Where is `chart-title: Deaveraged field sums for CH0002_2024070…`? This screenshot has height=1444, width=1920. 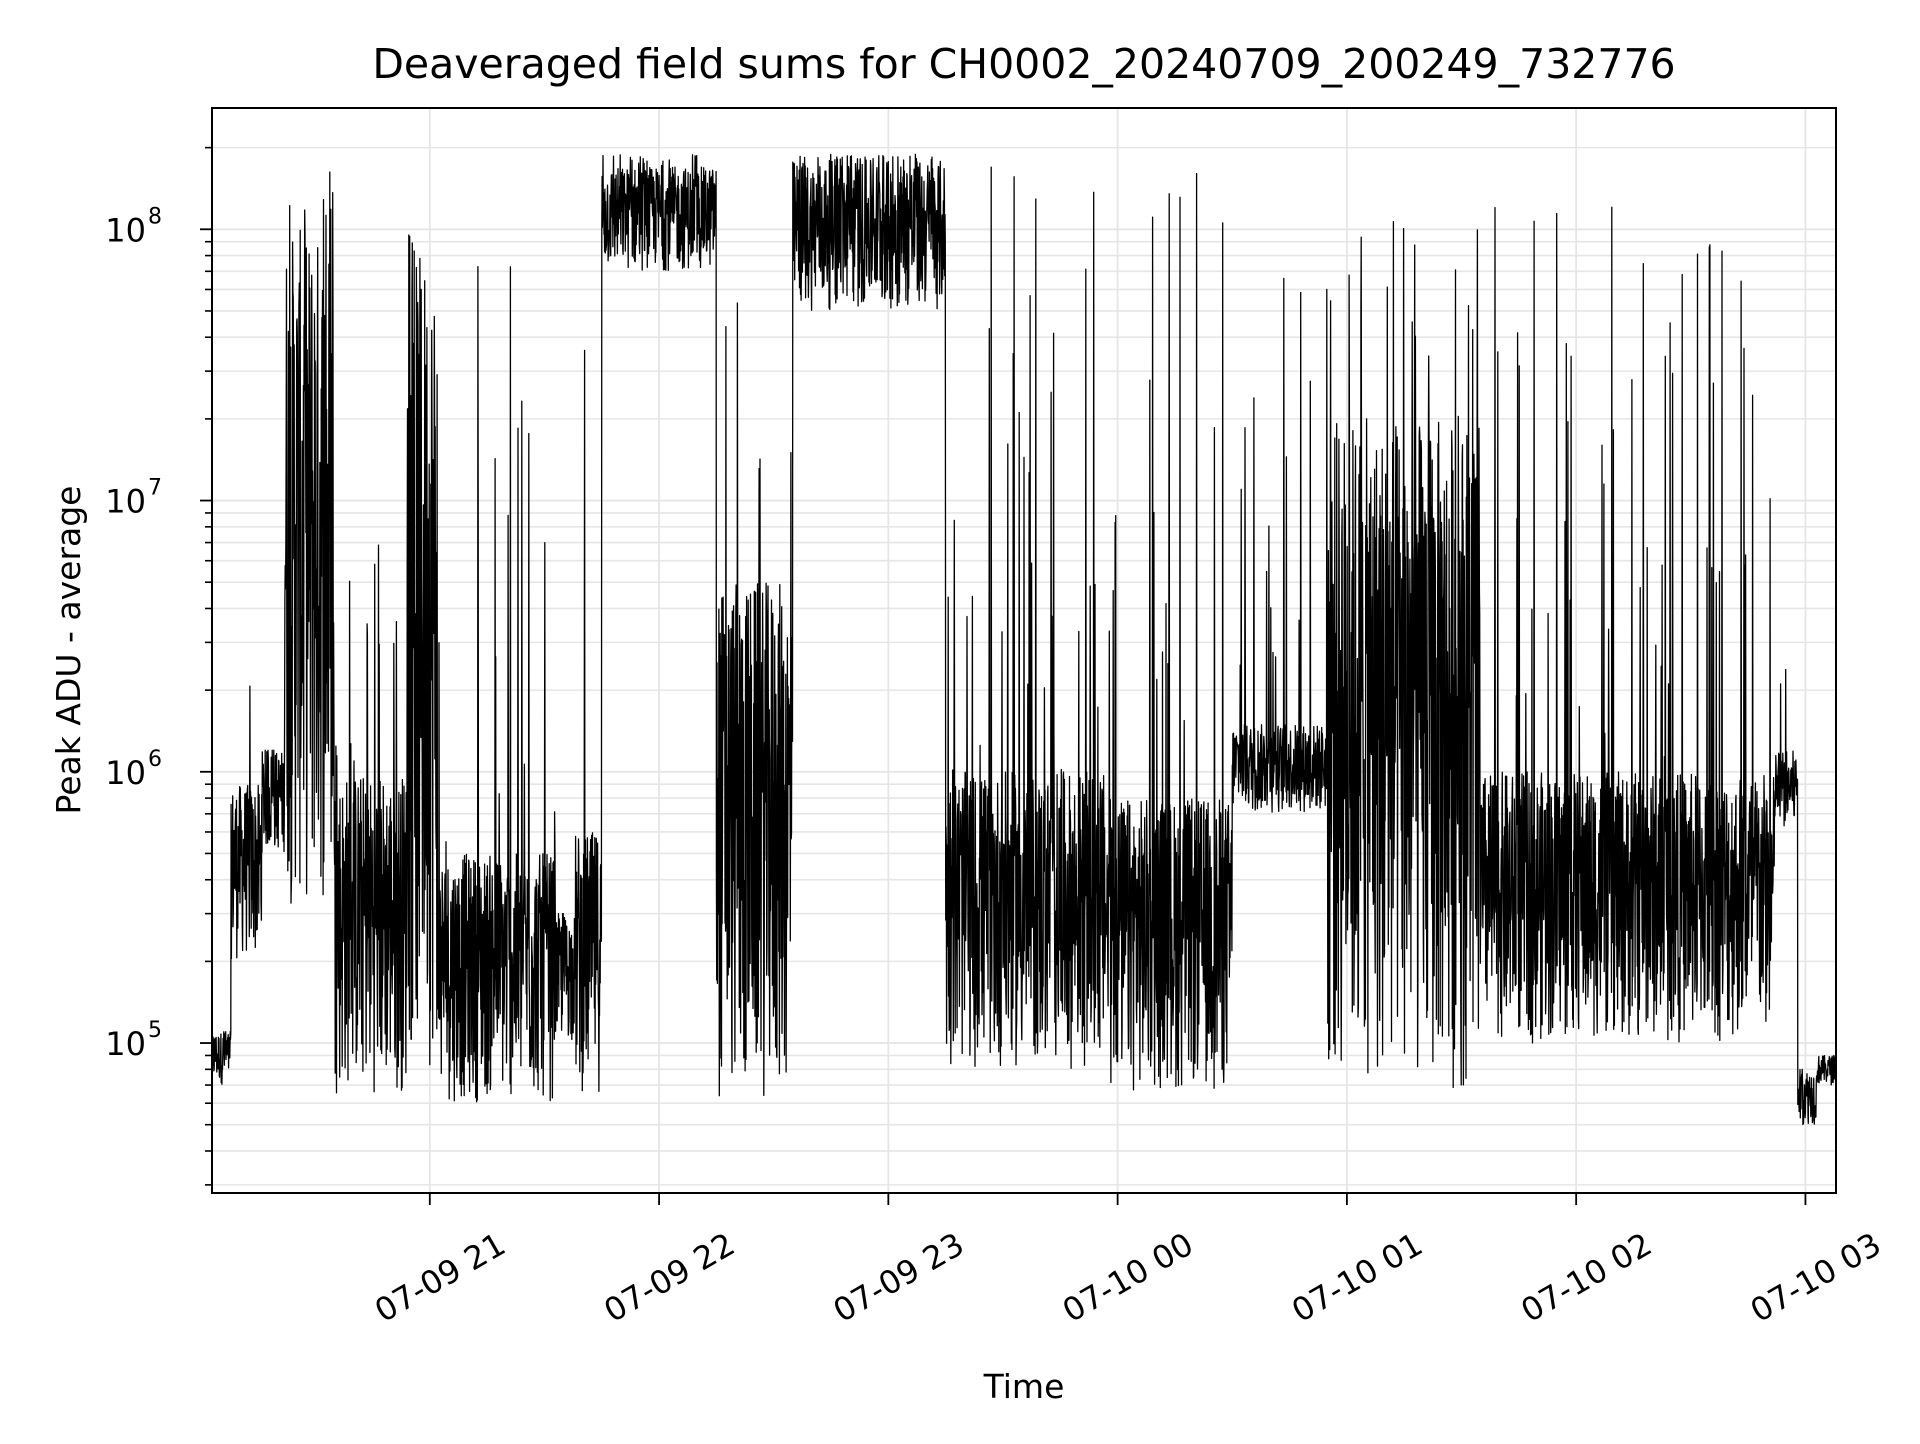 chart-title: Deaveraged field sums for CH0002_2024070… is located at coordinates (1023, 64).